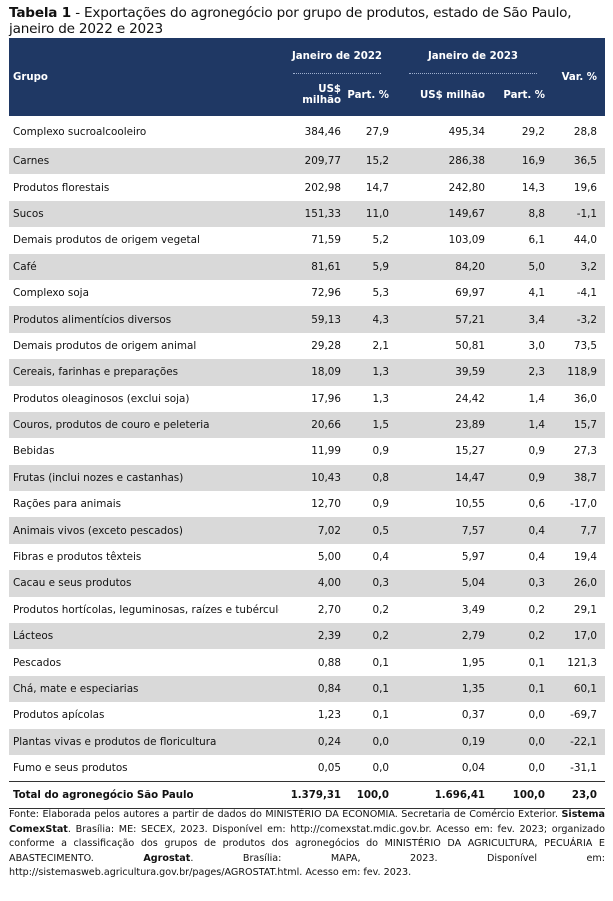 The width and height of the screenshot is (613, 901). I want to click on cell-usd-2022: 11,99, so click(326, 451).